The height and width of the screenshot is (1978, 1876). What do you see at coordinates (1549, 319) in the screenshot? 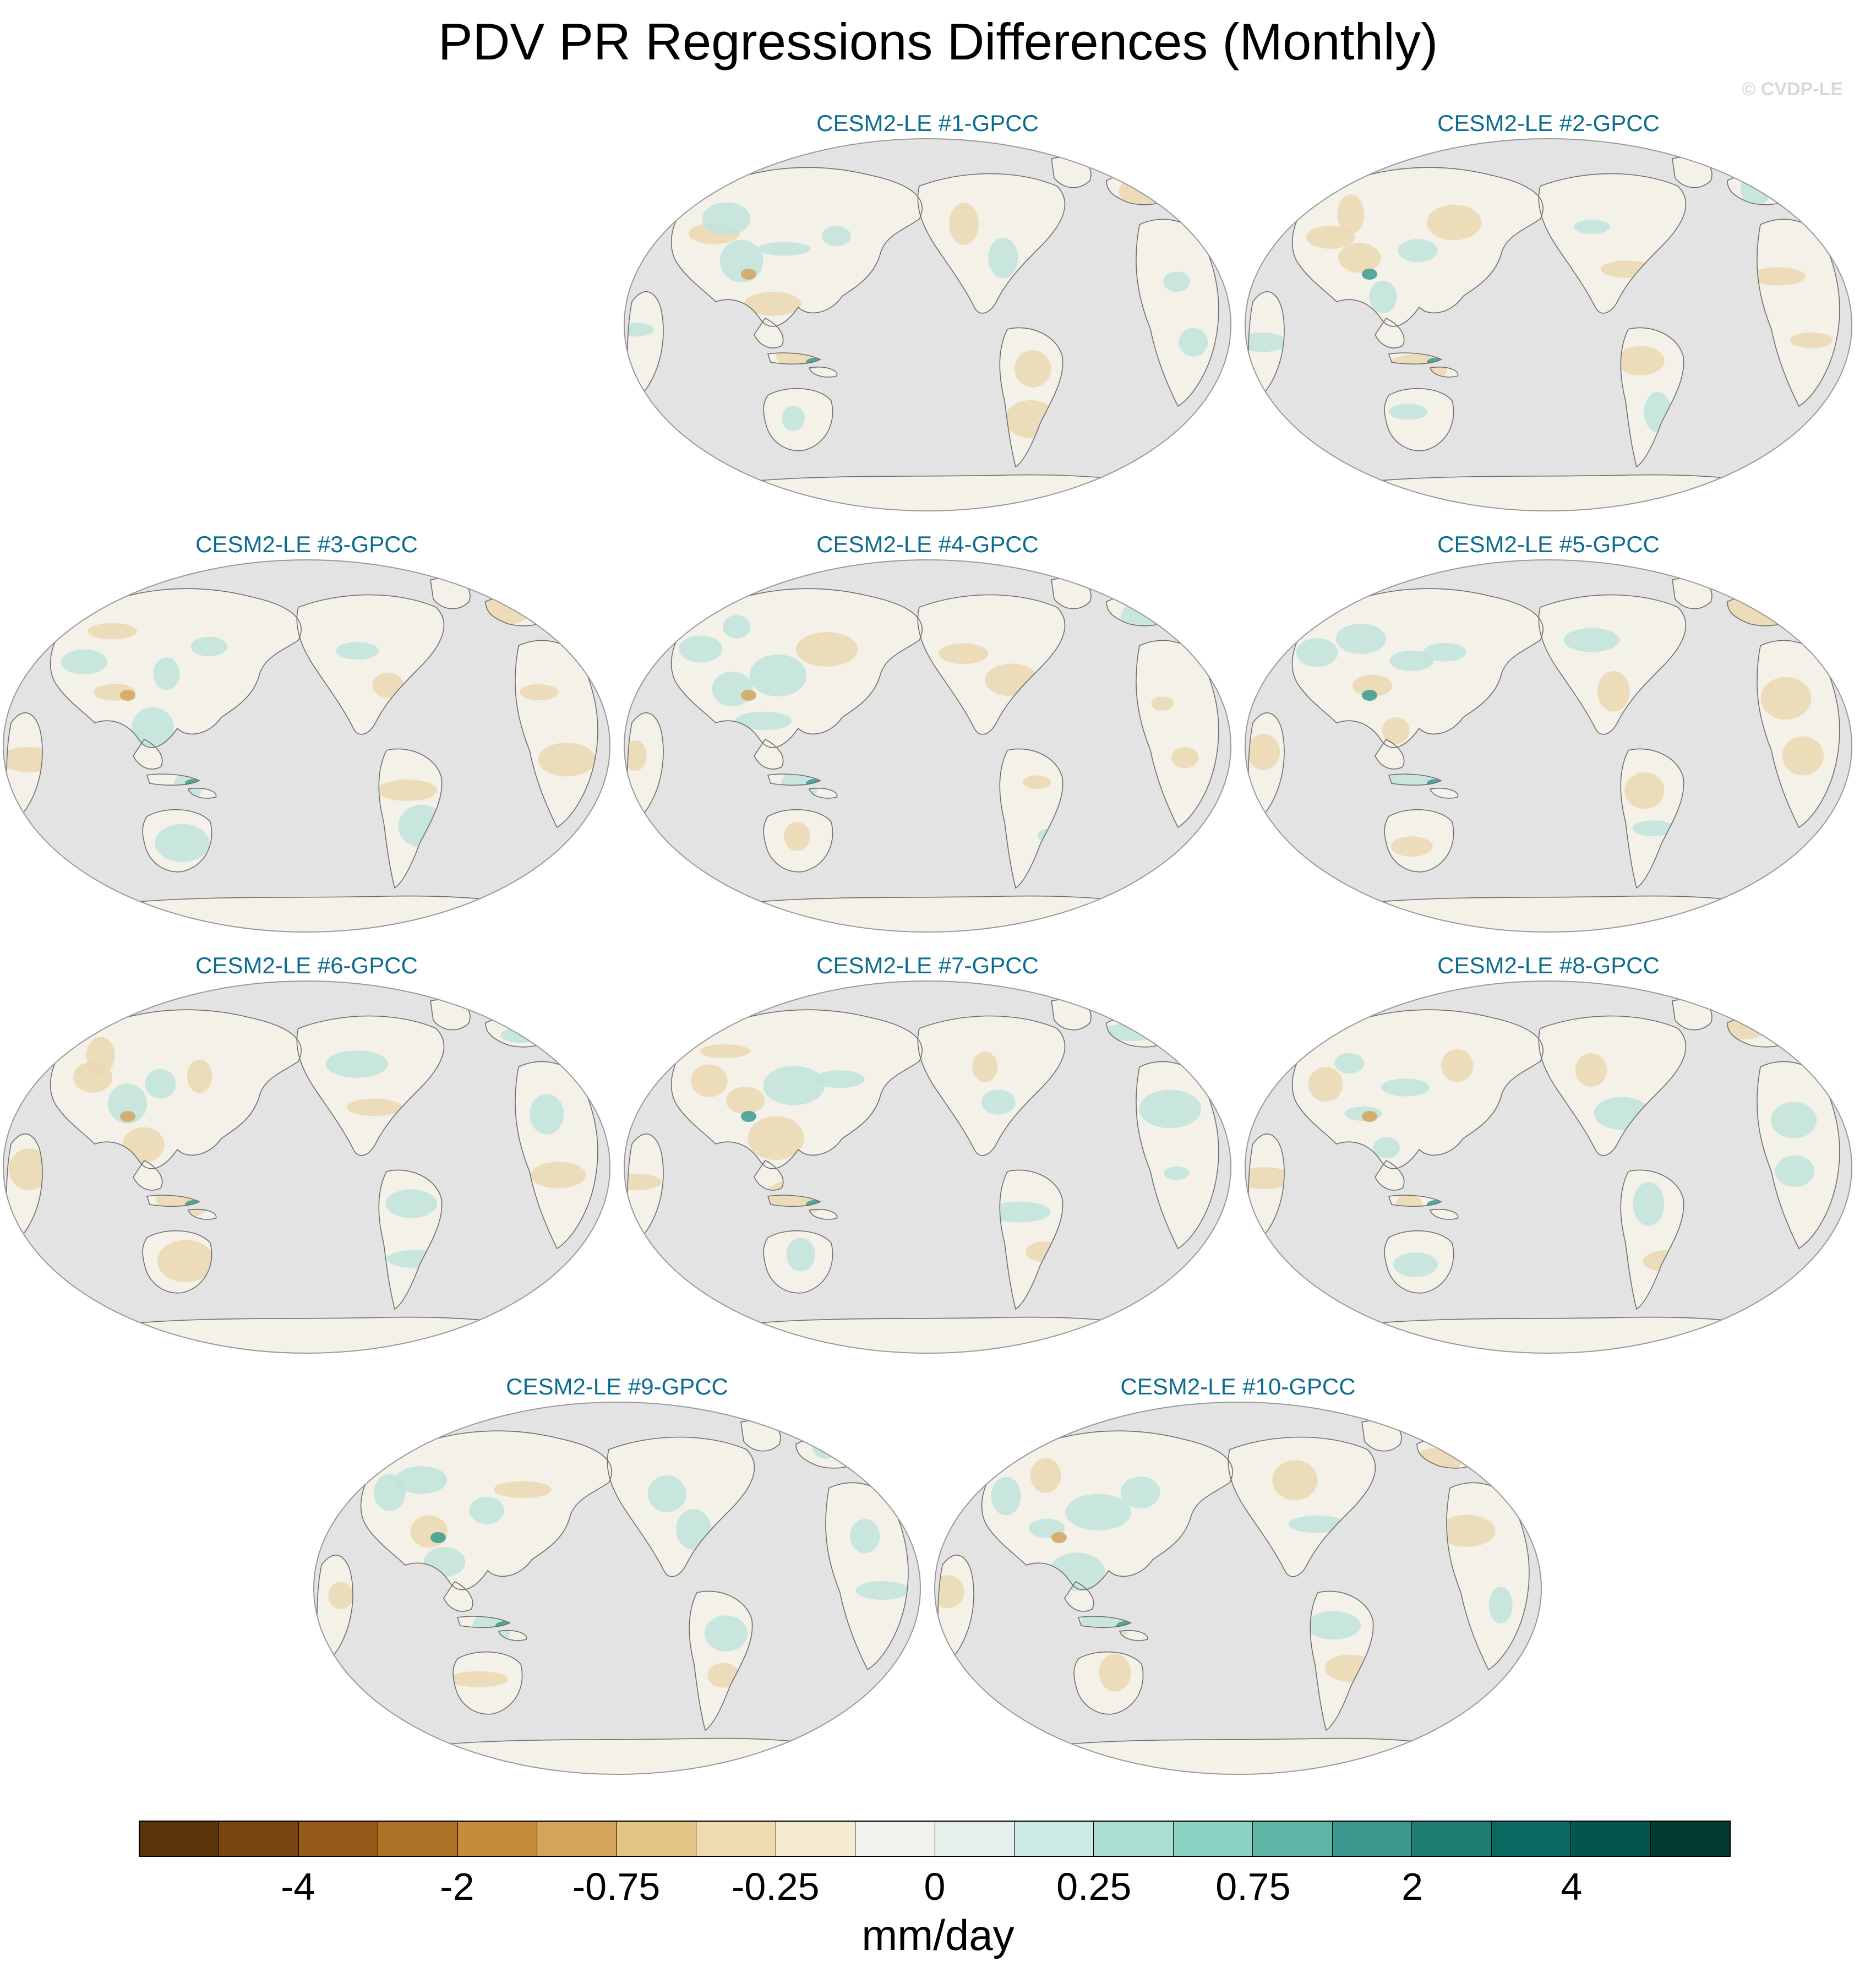
I see `map-panel-2: CESM2-LE #2-GPCC` at bounding box center [1549, 319].